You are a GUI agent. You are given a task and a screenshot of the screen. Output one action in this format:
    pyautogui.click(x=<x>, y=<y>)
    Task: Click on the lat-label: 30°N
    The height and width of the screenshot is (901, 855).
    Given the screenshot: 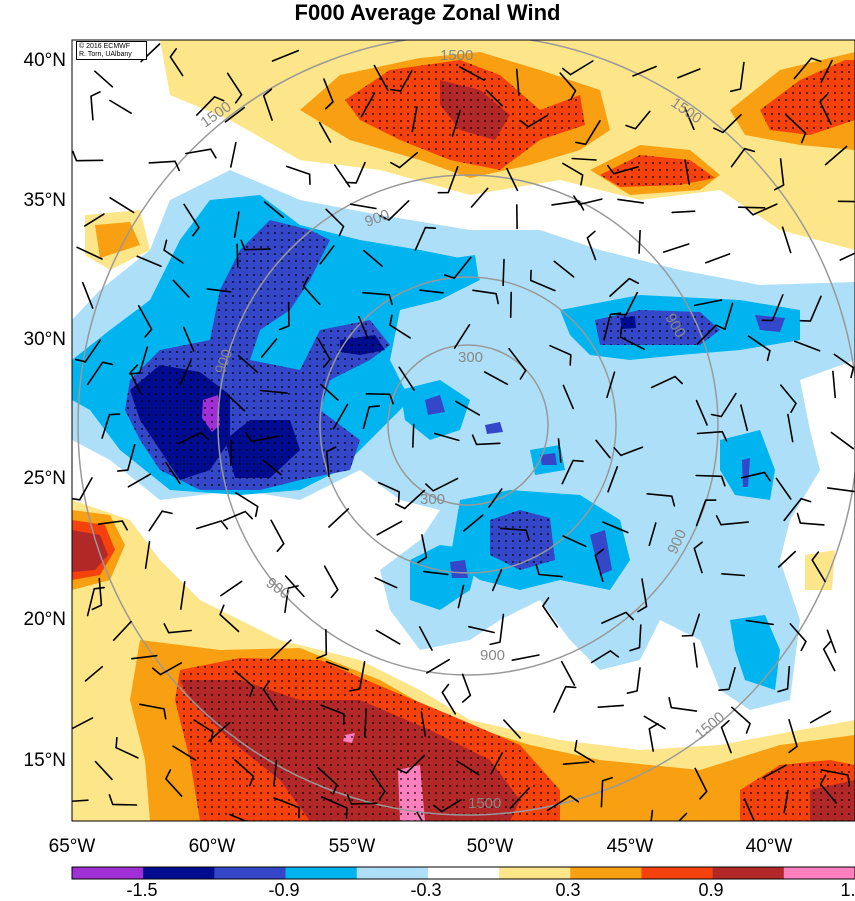 What is the action you would take?
    pyautogui.click(x=34, y=340)
    